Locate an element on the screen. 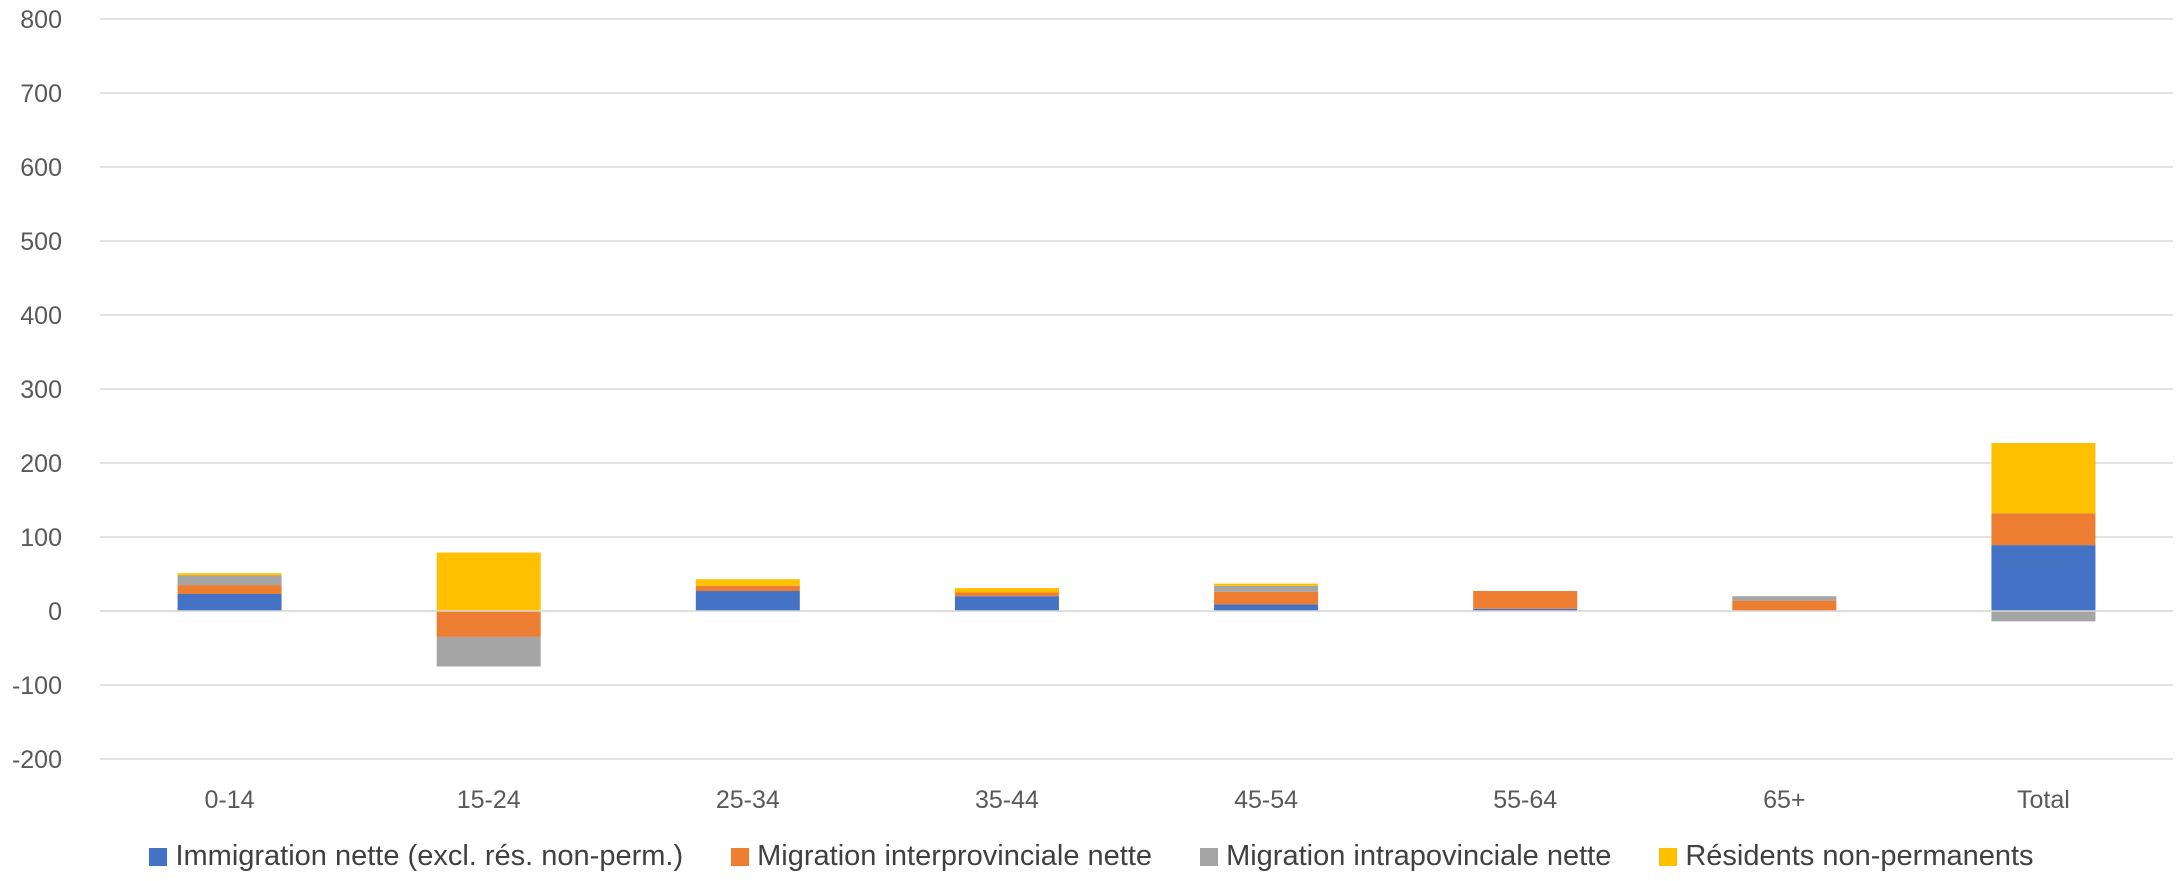 The image size is (2183, 881). x-tick-label: Total is located at coordinates (2043, 800).